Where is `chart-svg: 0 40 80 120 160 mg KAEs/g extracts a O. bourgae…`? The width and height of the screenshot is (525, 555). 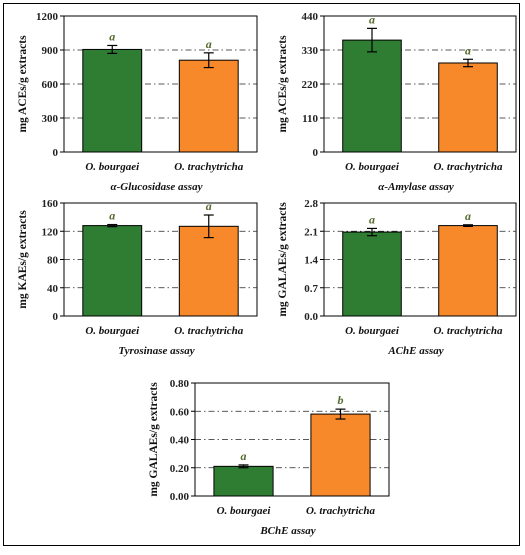 chart-svg: 0 40 80 120 160 mg KAEs/g extracts a O. bourgae… is located at coordinates (137, 277).